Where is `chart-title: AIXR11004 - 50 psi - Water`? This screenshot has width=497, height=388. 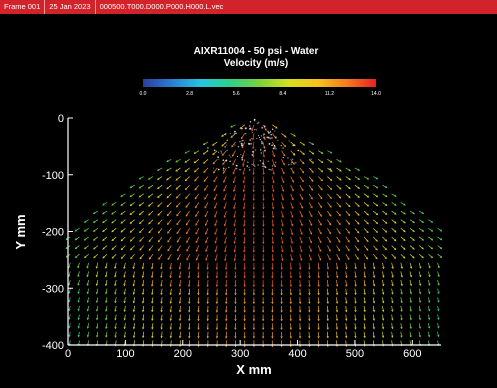 chart-title: AIXR11004 - 50 psi - Water is located at coordinates (256, 51).